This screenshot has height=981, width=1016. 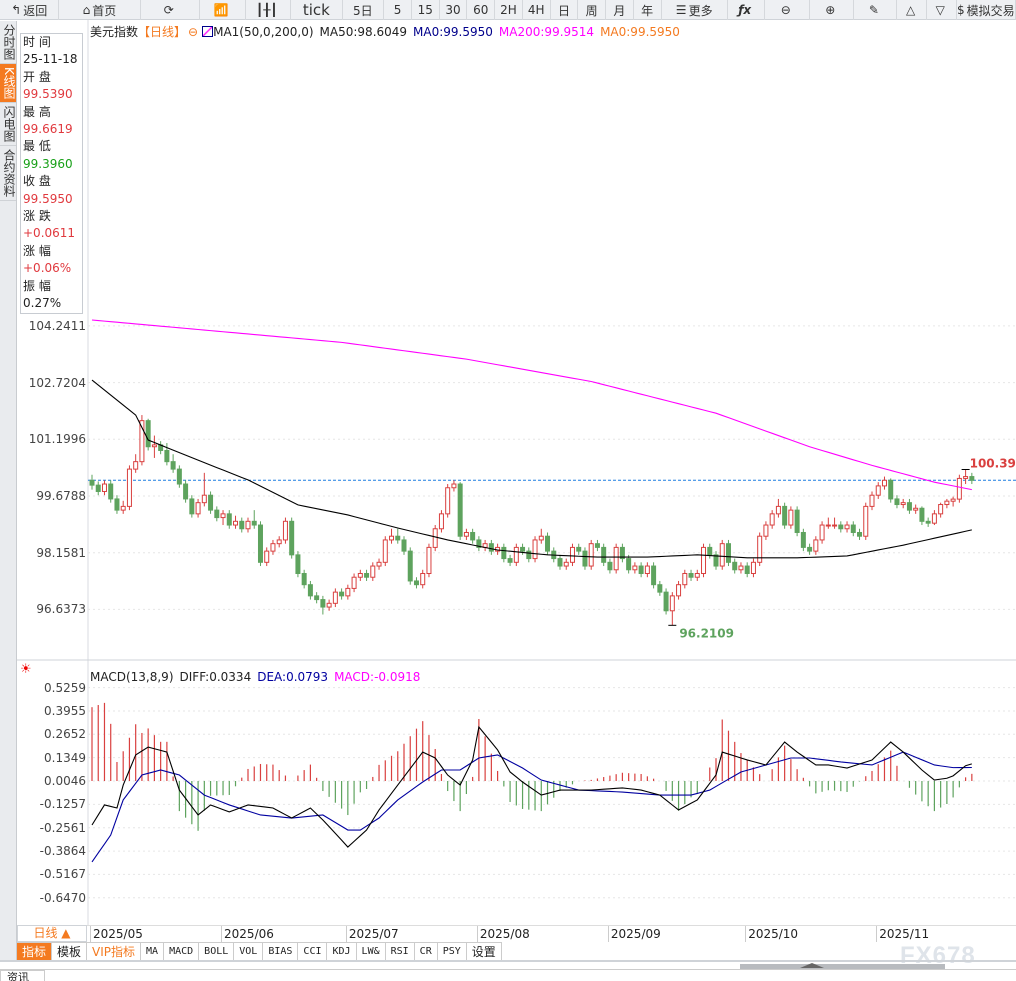 I want to click on collapse-toggle-icon: ⊖, so click(x=193, y=31).